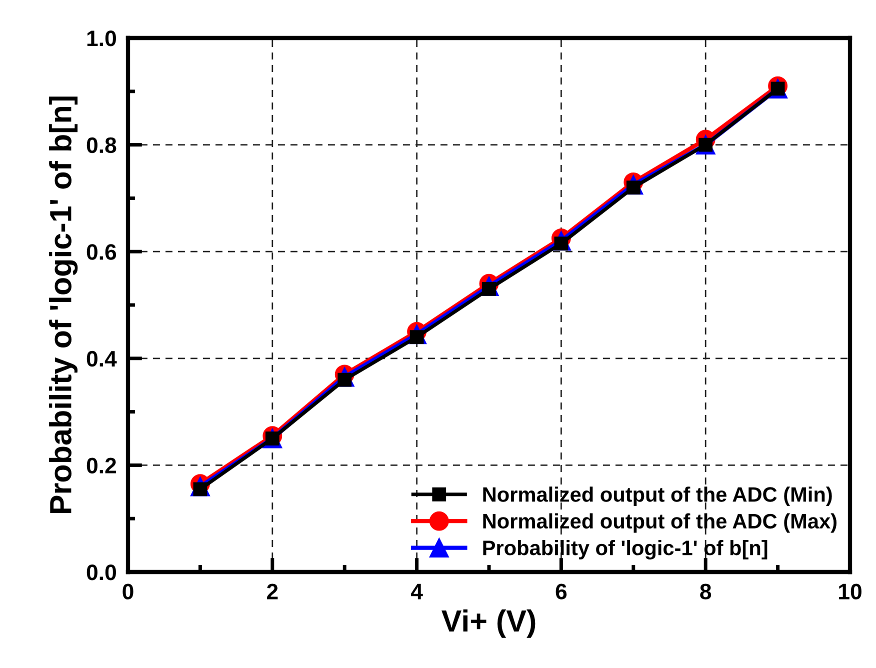 This screenshot has width=876, height=668. What do you see at coordinates (101, 358) in the screenshot?
I see `y-tick-label: 0.4` at bounding box center [101, 358].